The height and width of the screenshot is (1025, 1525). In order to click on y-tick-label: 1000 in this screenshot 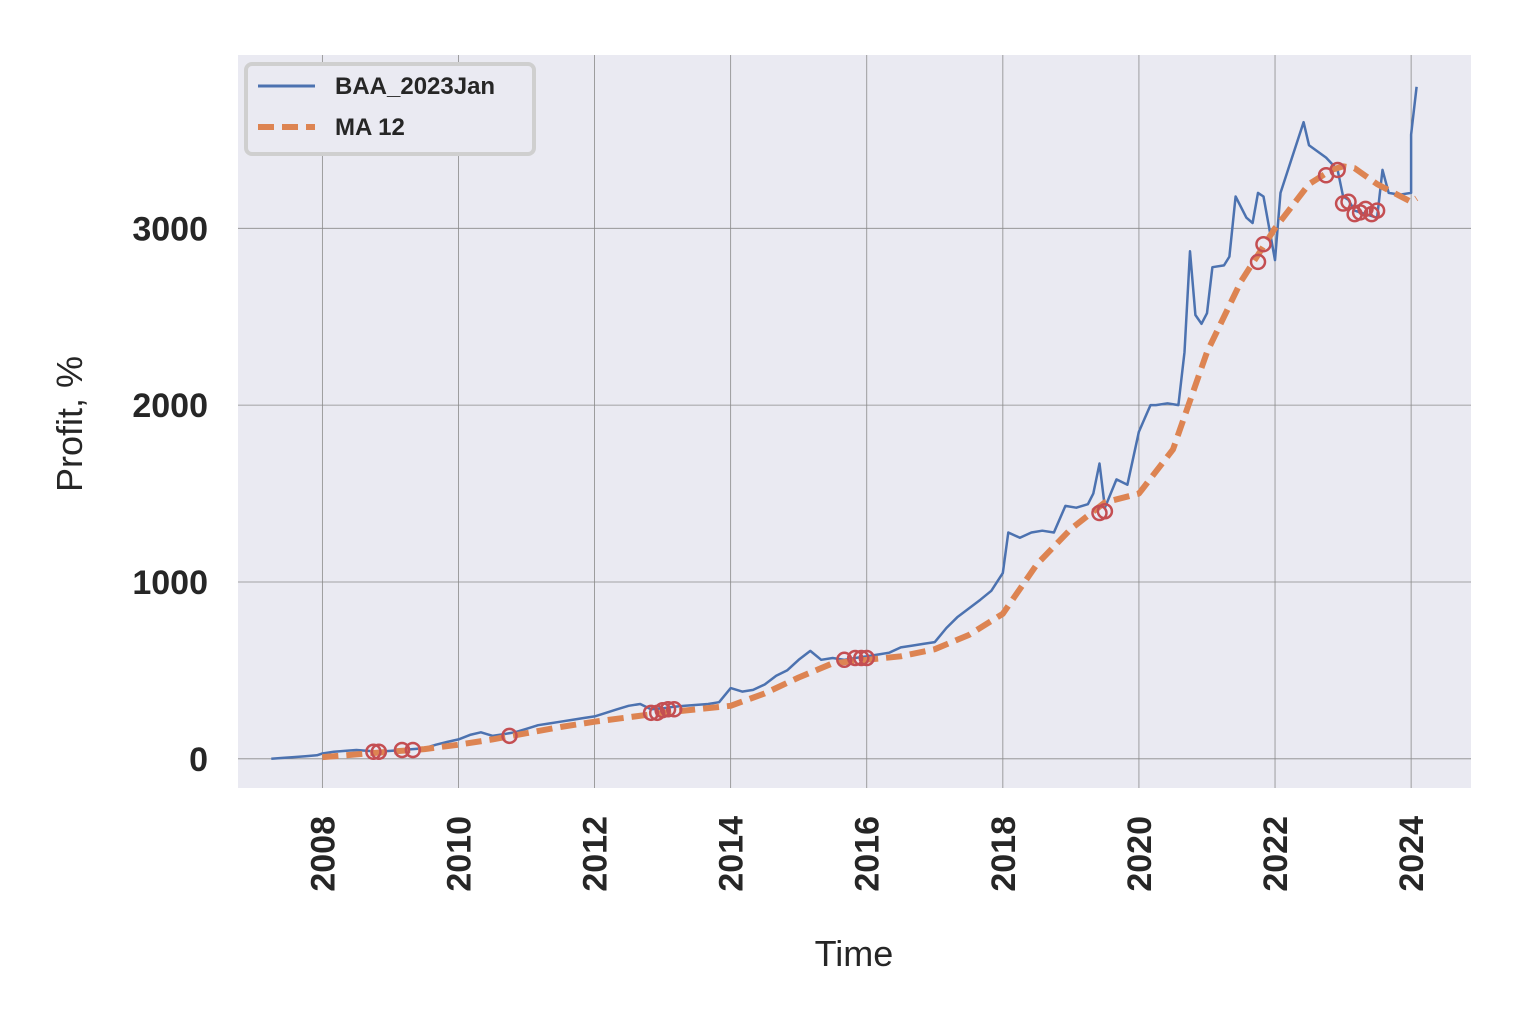, I will do `click(170, 583)`.